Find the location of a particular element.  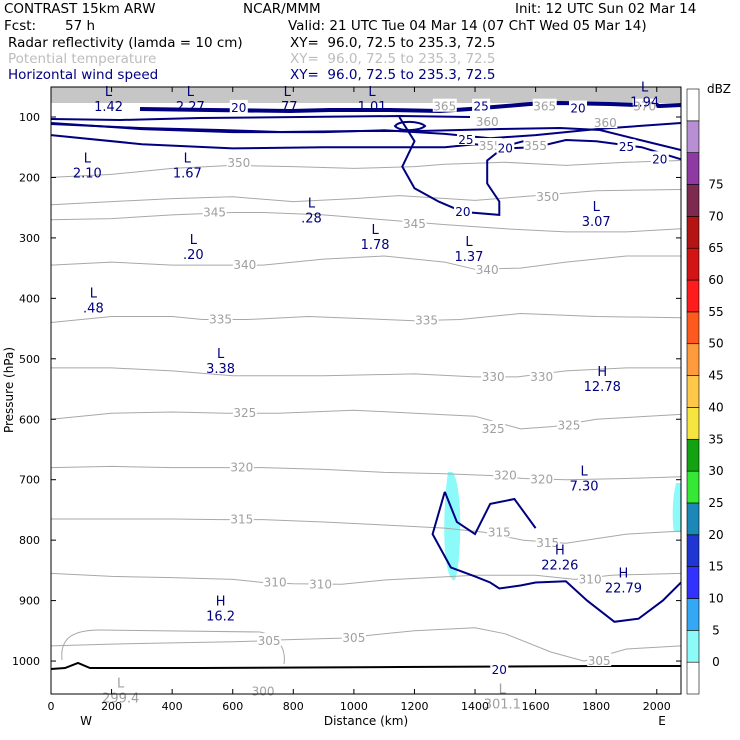

field-wind-xy: XY= 96.0, 72.5 to 235.3, 72.5 is located at coordinates (393, 75).